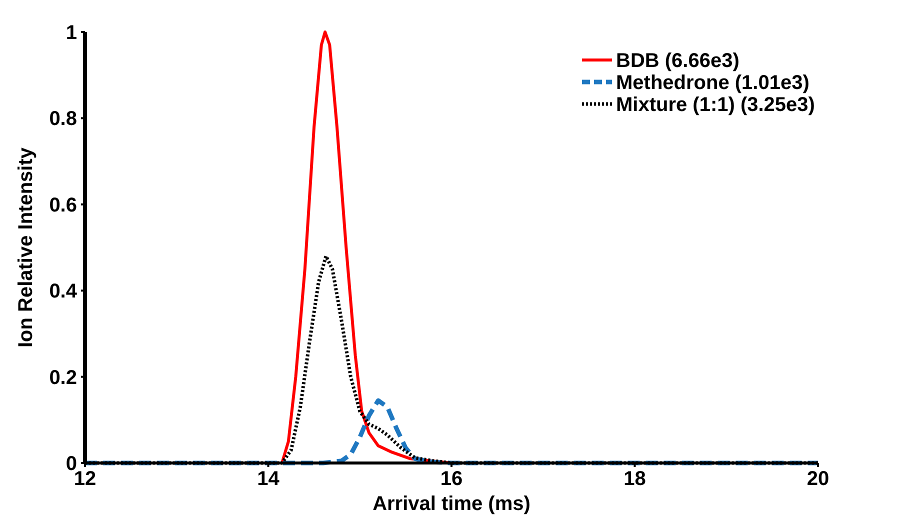  Describe the element at coordinates (635, 479) in the screenshot. I see `x-tick-label: 18` at that location.